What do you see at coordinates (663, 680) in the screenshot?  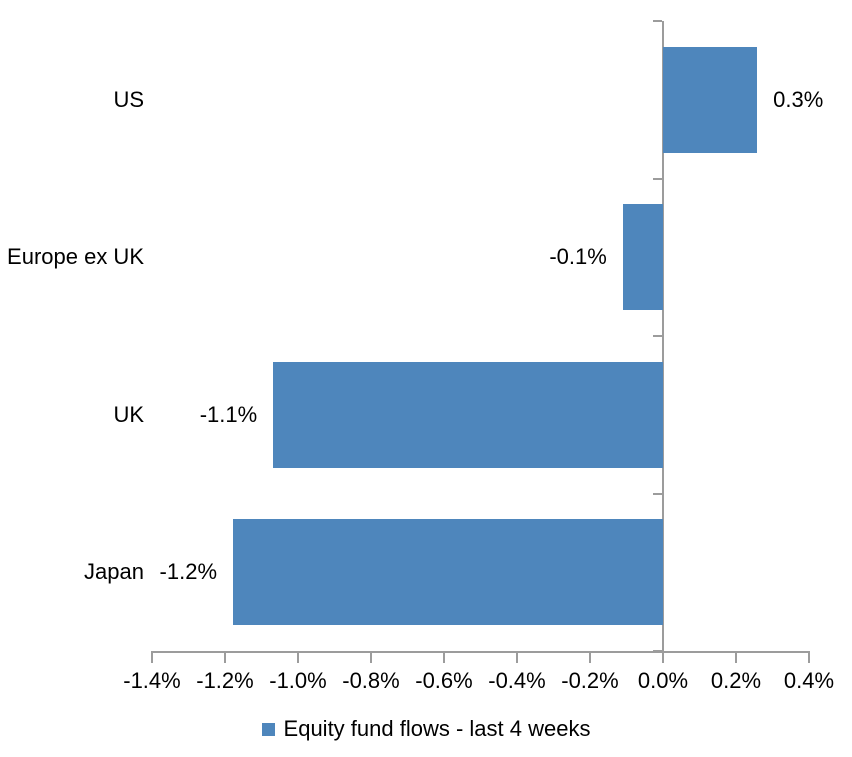 I see `x-tick-label: 0.0%` at bounding box center [663, 680].